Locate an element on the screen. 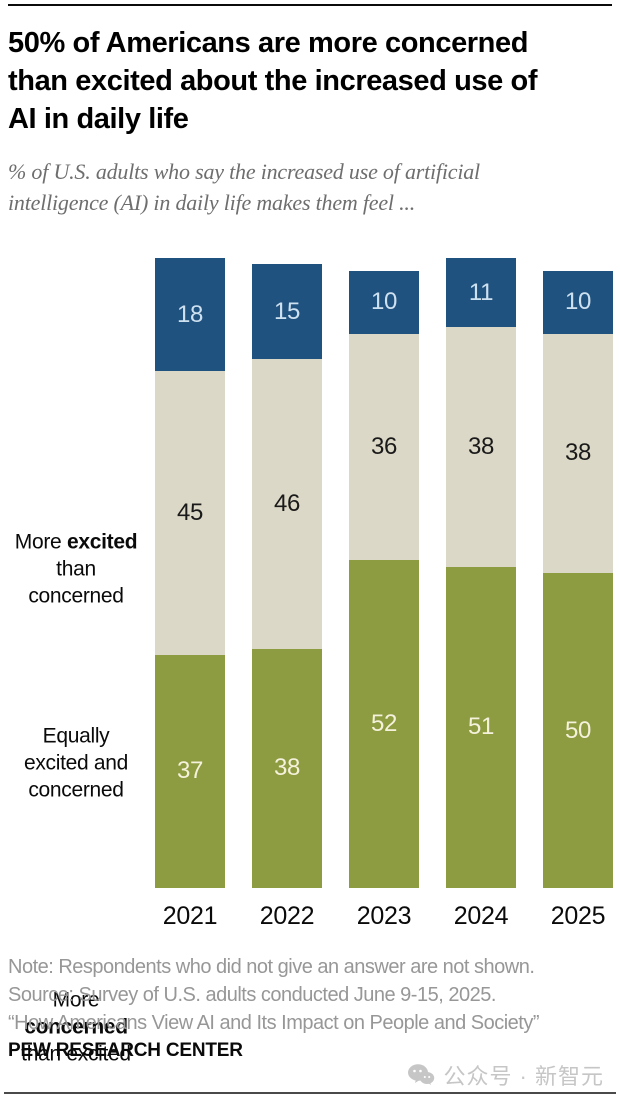 The image size is (620, 1102). category-label-more-excited: More excited than concerned is located at coordinates (76, 569).